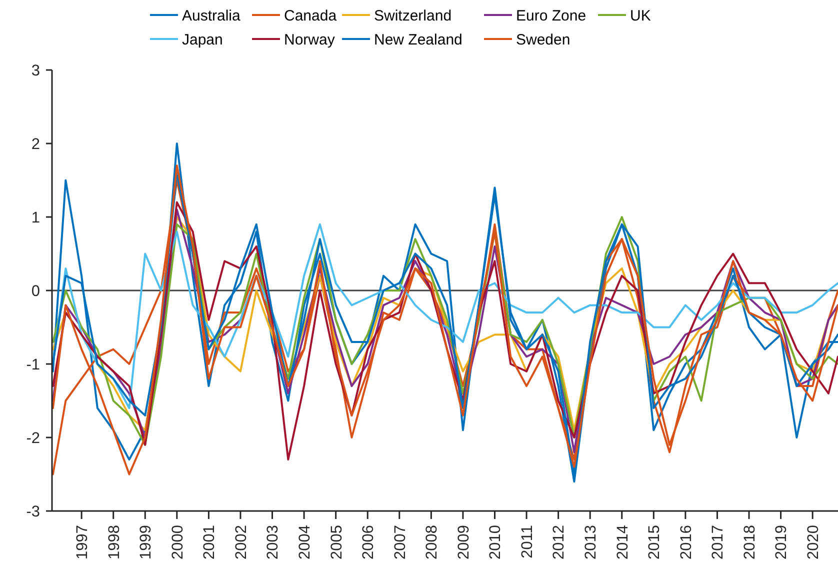  Describe the element at coordinates (33, 365) in the screenshot. I see `y-tick-label: -1` at that location.